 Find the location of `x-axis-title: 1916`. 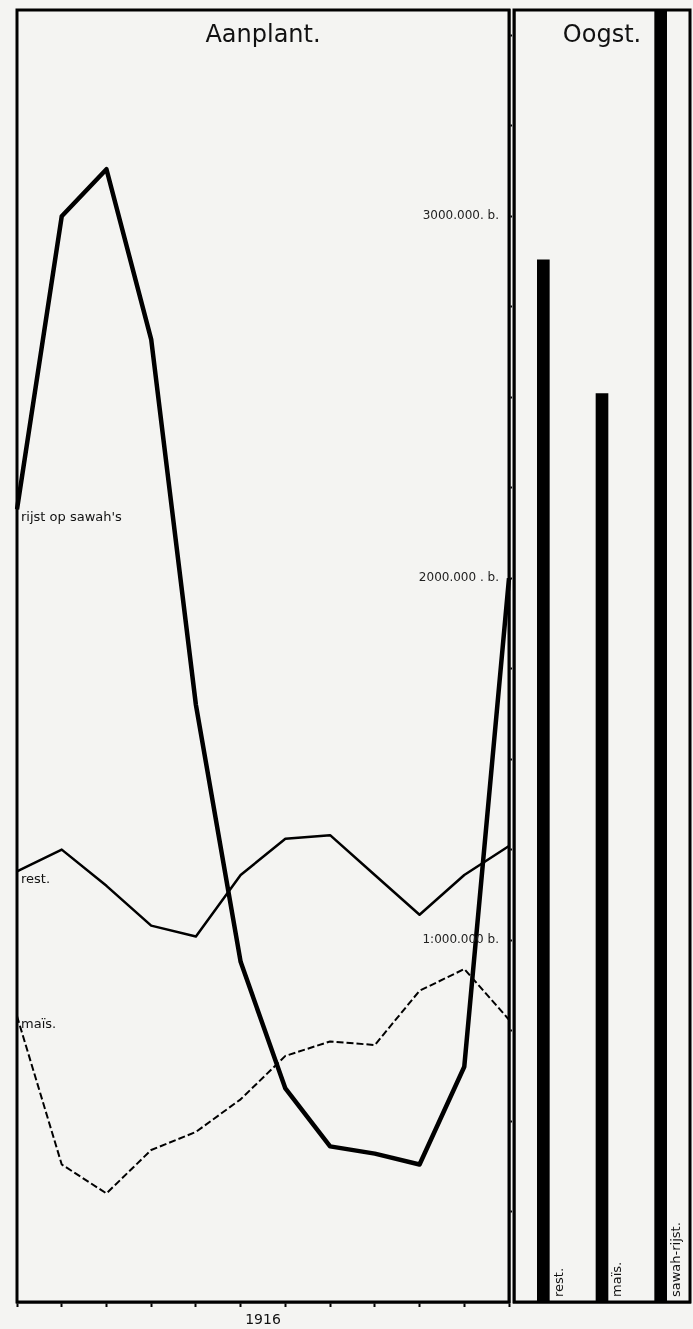

x-axis-title: 1916 is located at coordinates (263, 1319).